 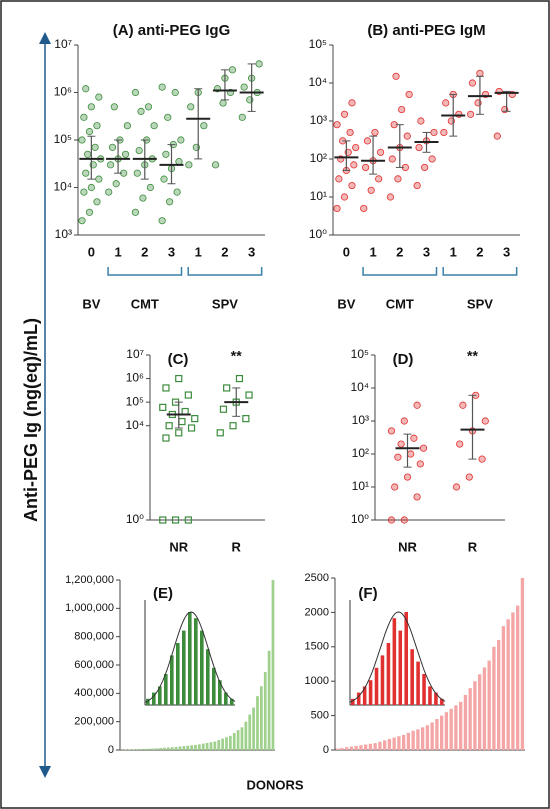 I want to click on y-tick-label: 800,000, so click(x=94, y=637).